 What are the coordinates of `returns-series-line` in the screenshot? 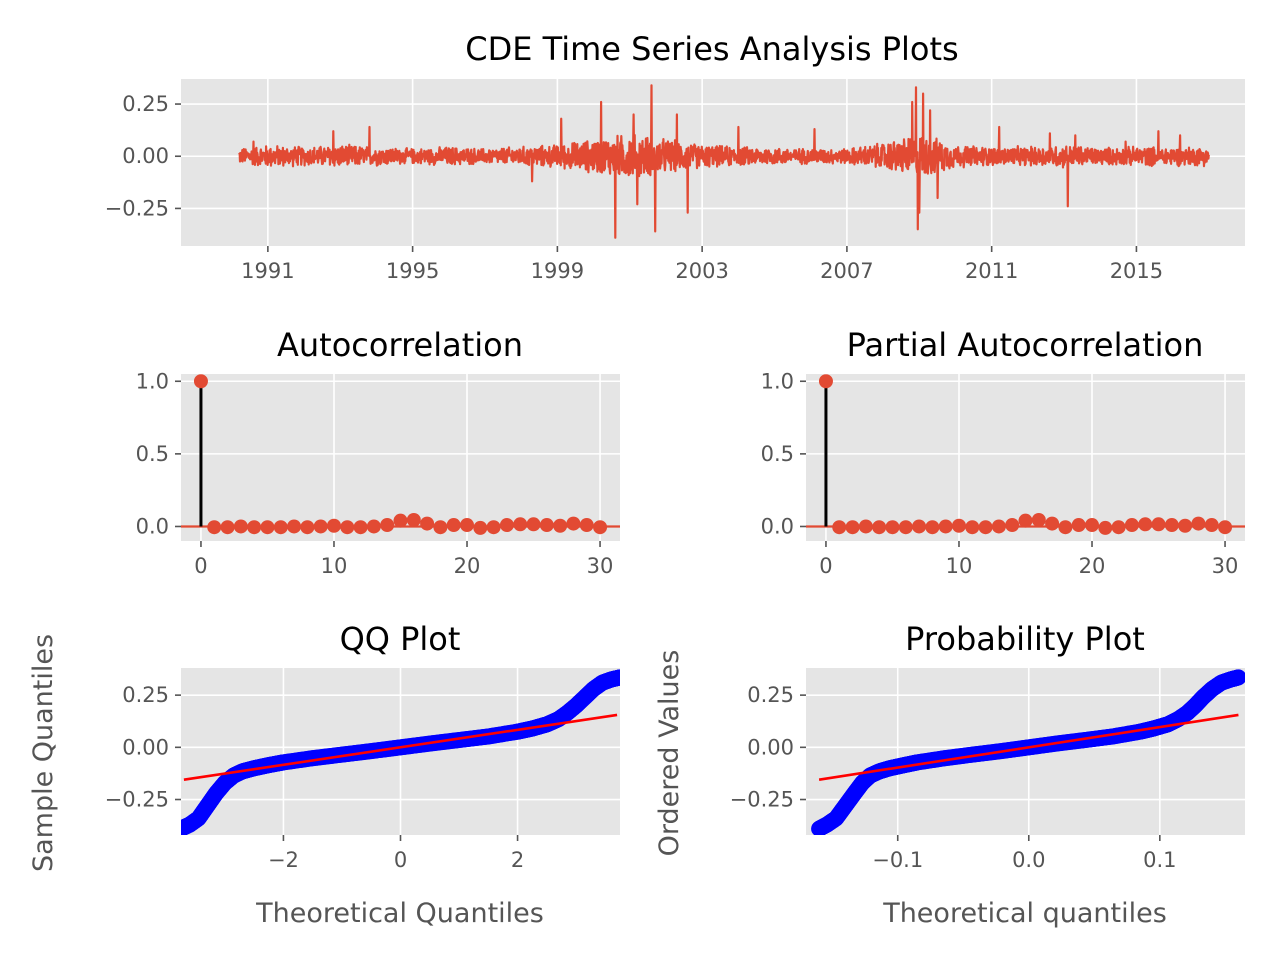 It's located at (724, 161).